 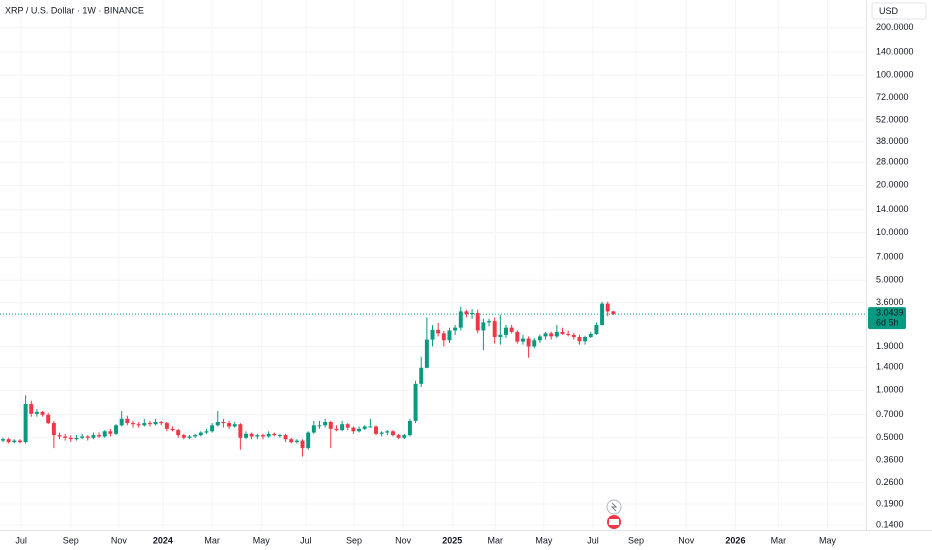 What do you see at coordinates (890, 524) in the screenshot?
I see `y-tick-label: 0.1400` at bounding box center [890, 524].